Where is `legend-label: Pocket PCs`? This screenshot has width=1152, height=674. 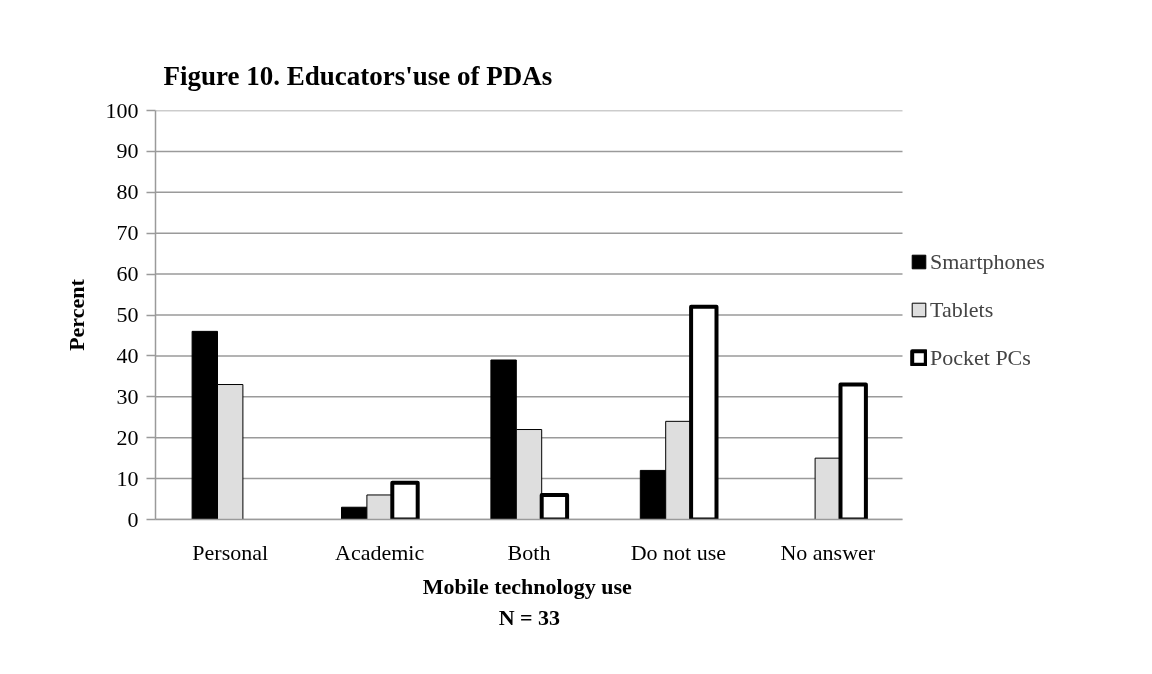
legend-label: Pocket PCs is located at coordinates (980, 357).